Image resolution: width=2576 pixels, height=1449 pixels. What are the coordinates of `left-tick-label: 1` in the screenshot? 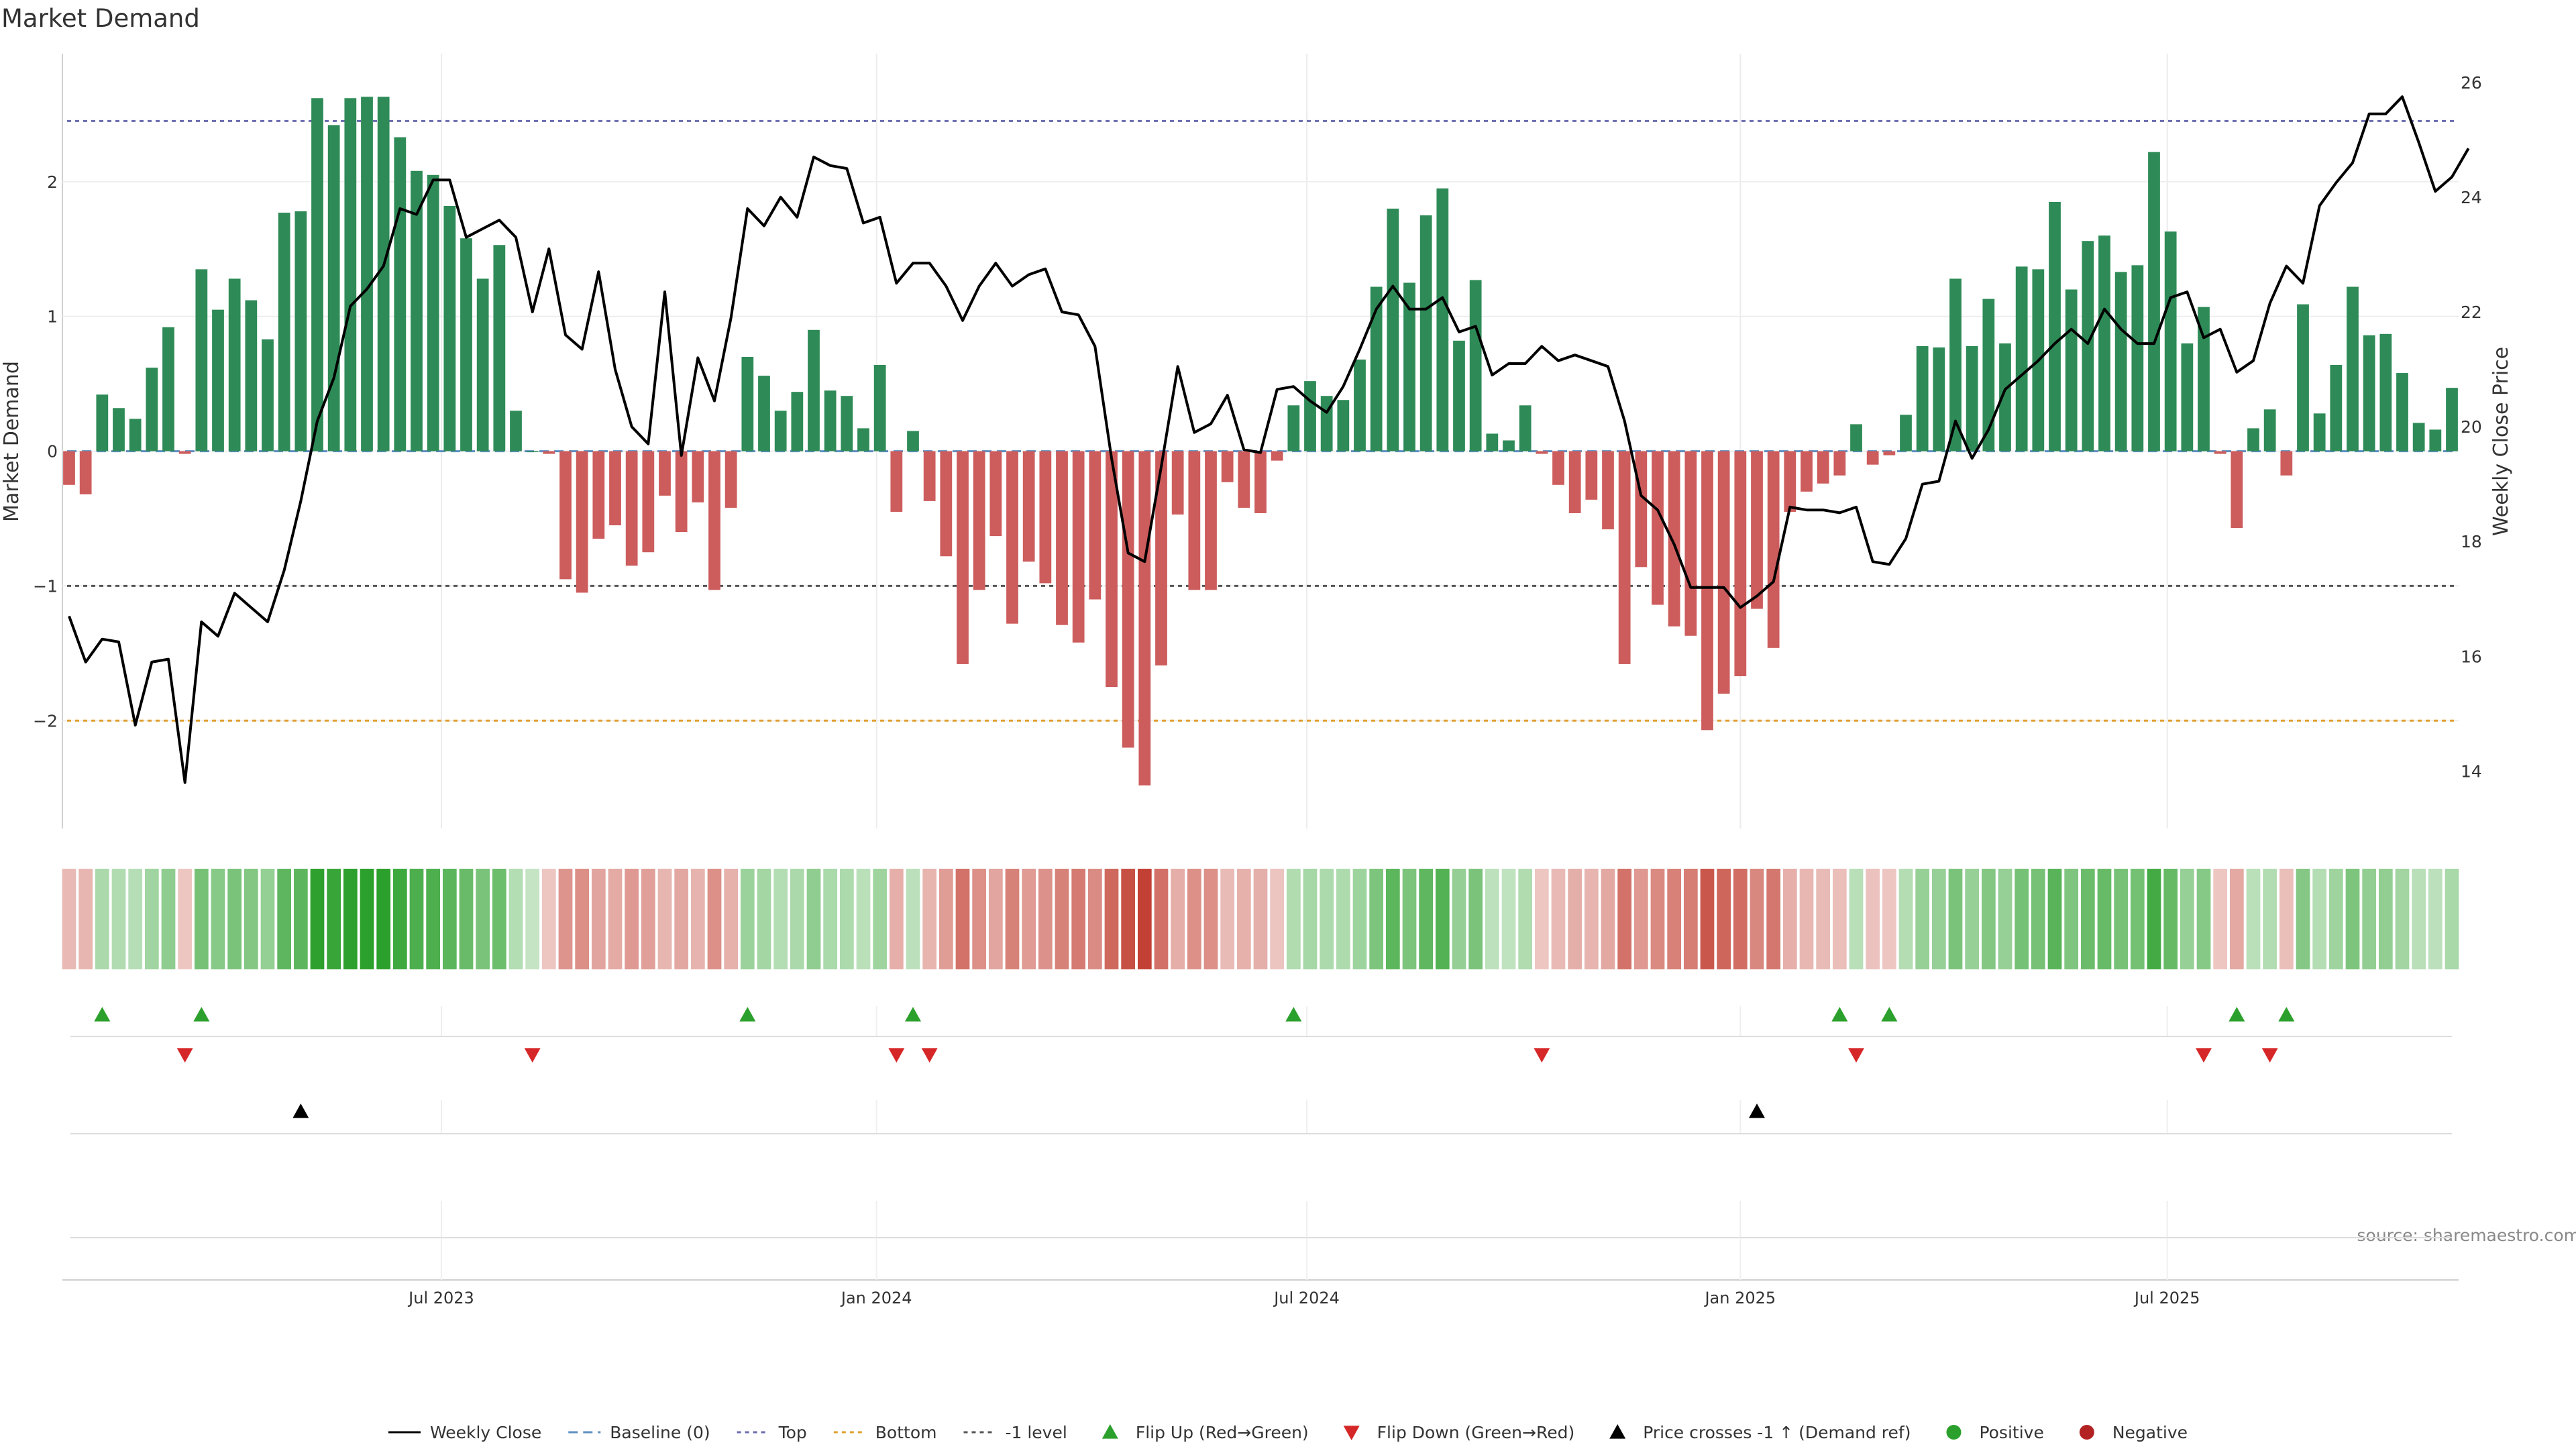 It's located at (52, 317).